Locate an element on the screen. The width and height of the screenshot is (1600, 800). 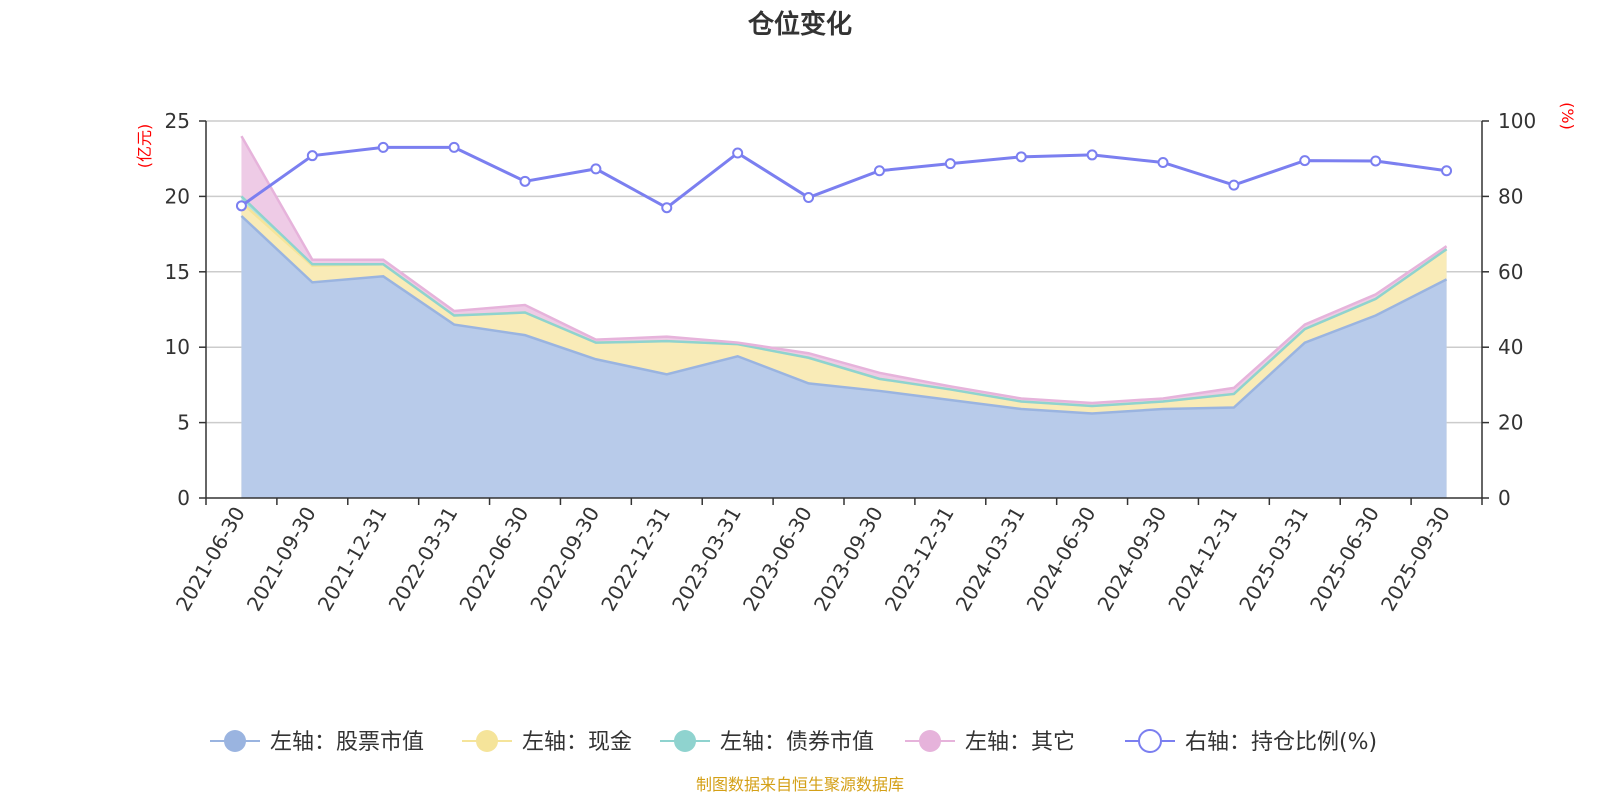
ratio-line-path is located at coordinates (843, 177).